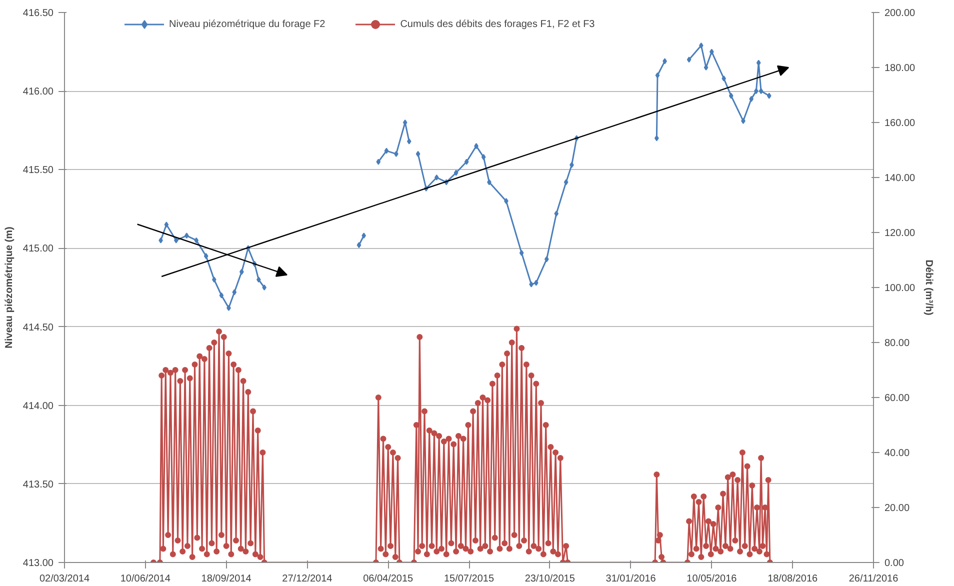 The width and height of the screenshot is (954, 586). I want to click on y-tick-label: 413.50, so click(38, 484).